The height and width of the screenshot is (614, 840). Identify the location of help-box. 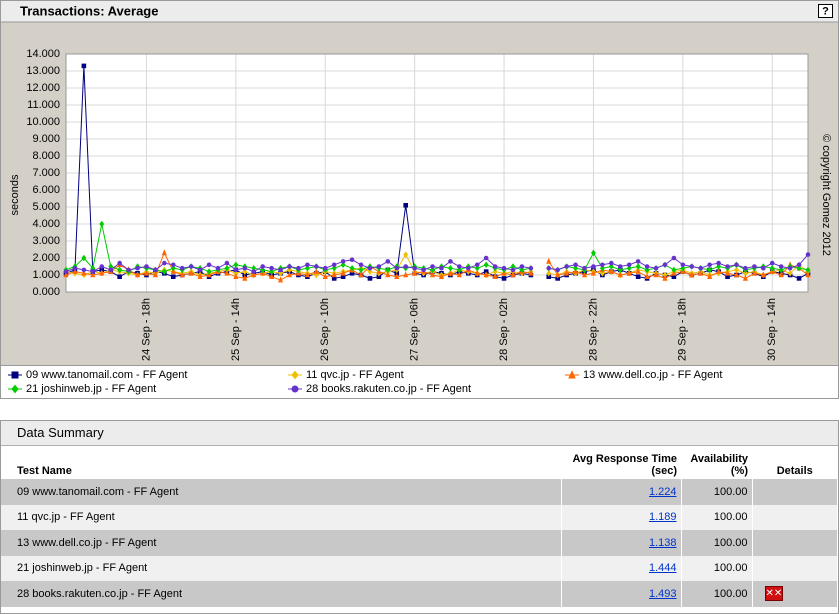
(825, 11).